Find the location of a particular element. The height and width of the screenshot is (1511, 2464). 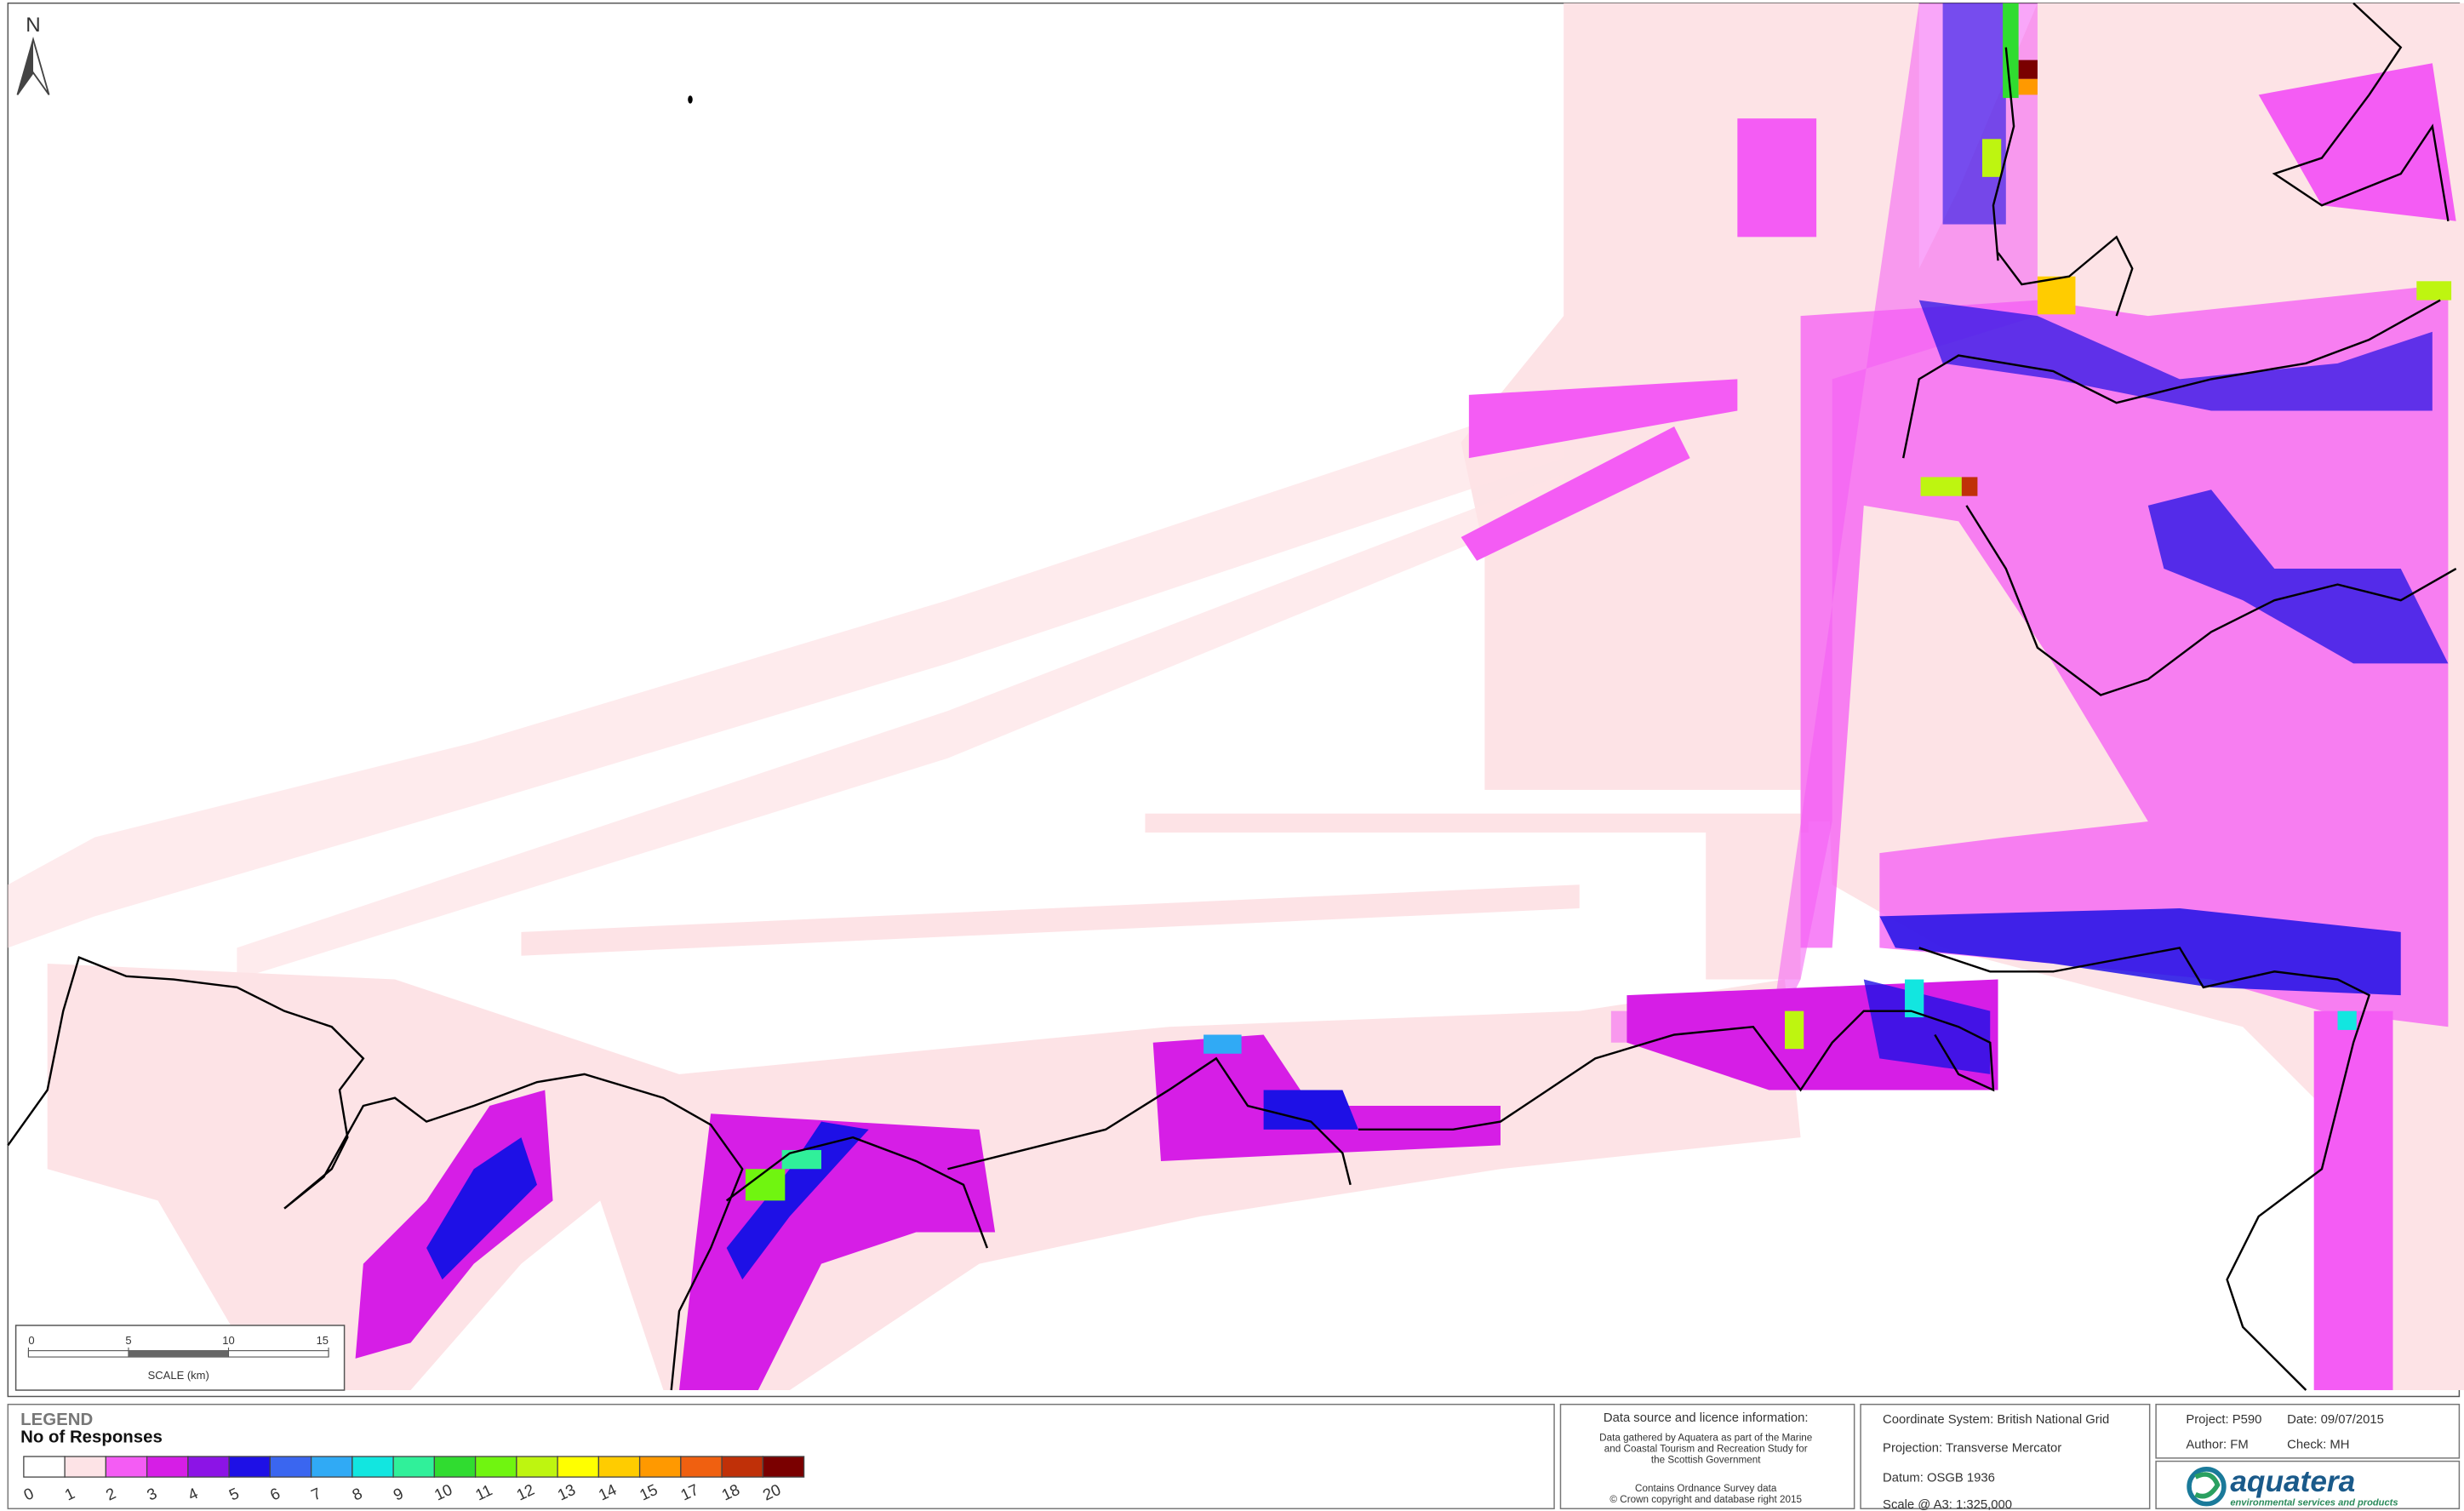

scale-box is located at coordinates (180, 1358).